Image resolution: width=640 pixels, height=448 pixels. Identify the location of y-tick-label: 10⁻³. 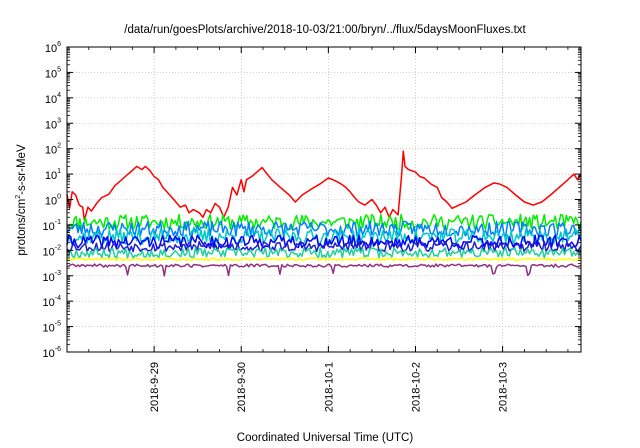
(52, 277).